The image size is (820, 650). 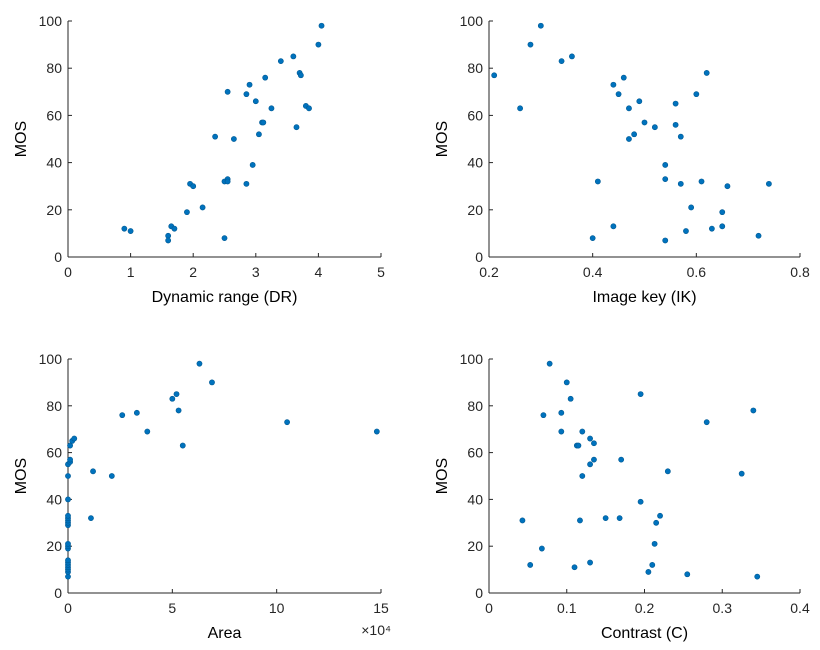 I want to click on x-tick-label: 15, so click(x=381, y=608).